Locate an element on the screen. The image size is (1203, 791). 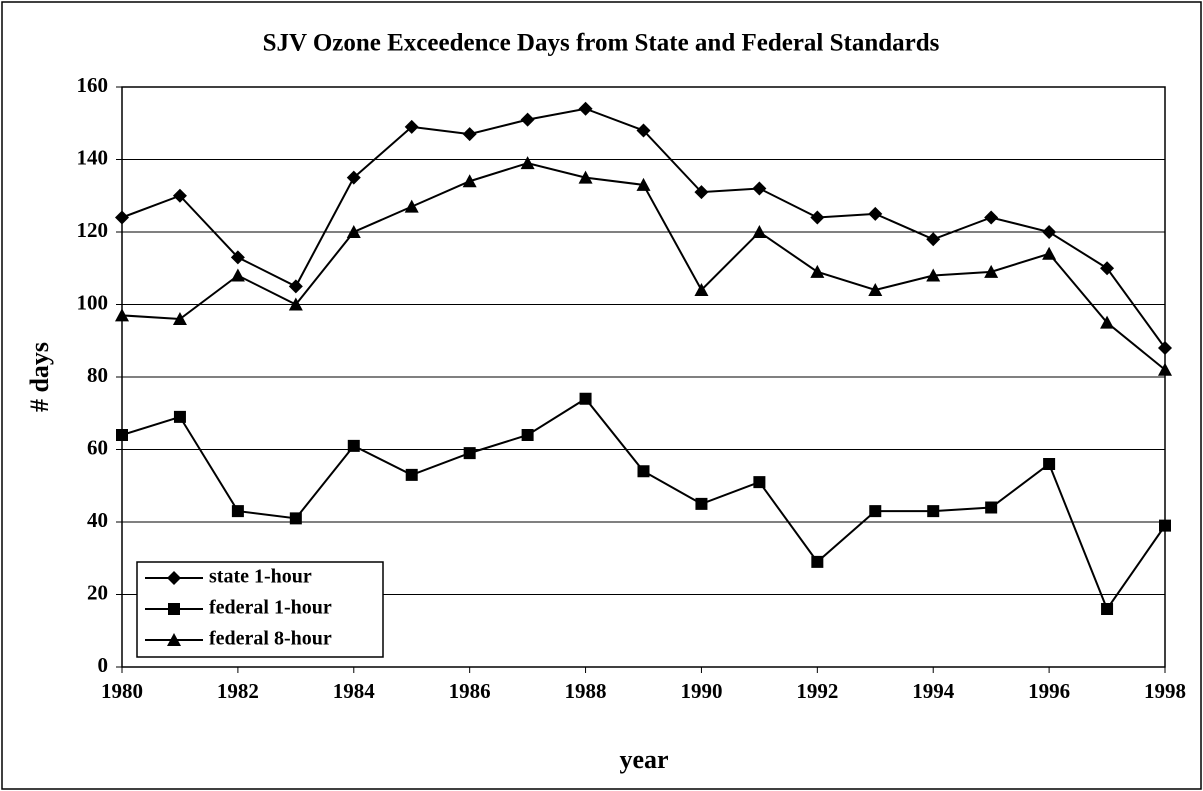
y-tick-label: 120 is located at coordinates (93, 230).